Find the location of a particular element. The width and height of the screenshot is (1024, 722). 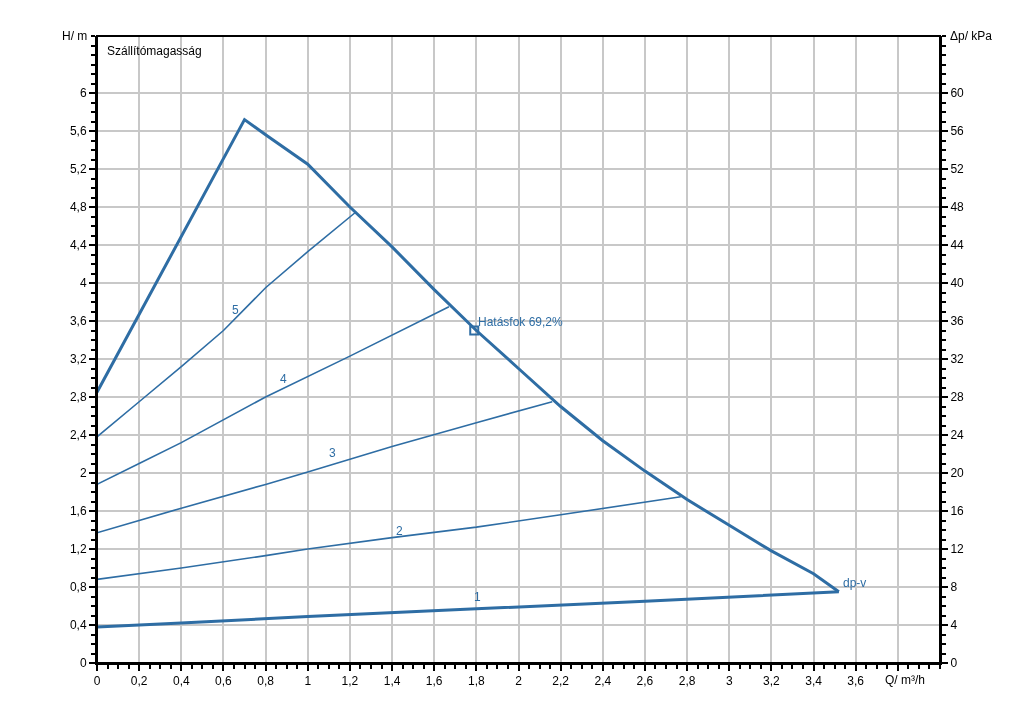

x-tick-label: 2,8 is located at coordinates (687, 681).